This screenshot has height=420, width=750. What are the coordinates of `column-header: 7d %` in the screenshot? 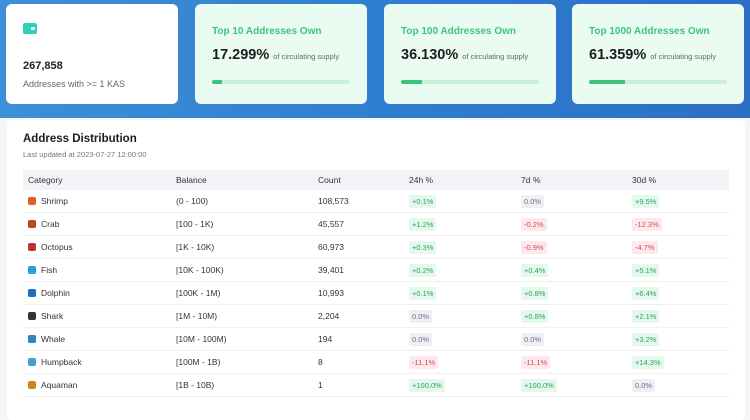 It's located at (571, 180).